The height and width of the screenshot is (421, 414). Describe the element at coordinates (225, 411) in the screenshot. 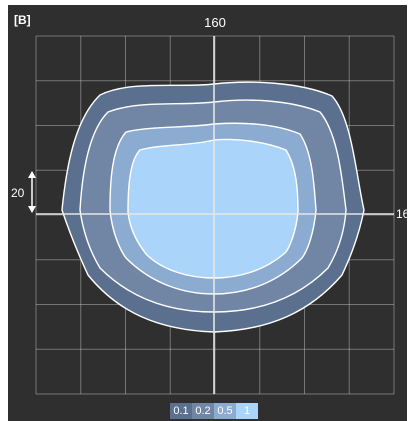

I see `legend-item-0.5: 0.5` at that location.